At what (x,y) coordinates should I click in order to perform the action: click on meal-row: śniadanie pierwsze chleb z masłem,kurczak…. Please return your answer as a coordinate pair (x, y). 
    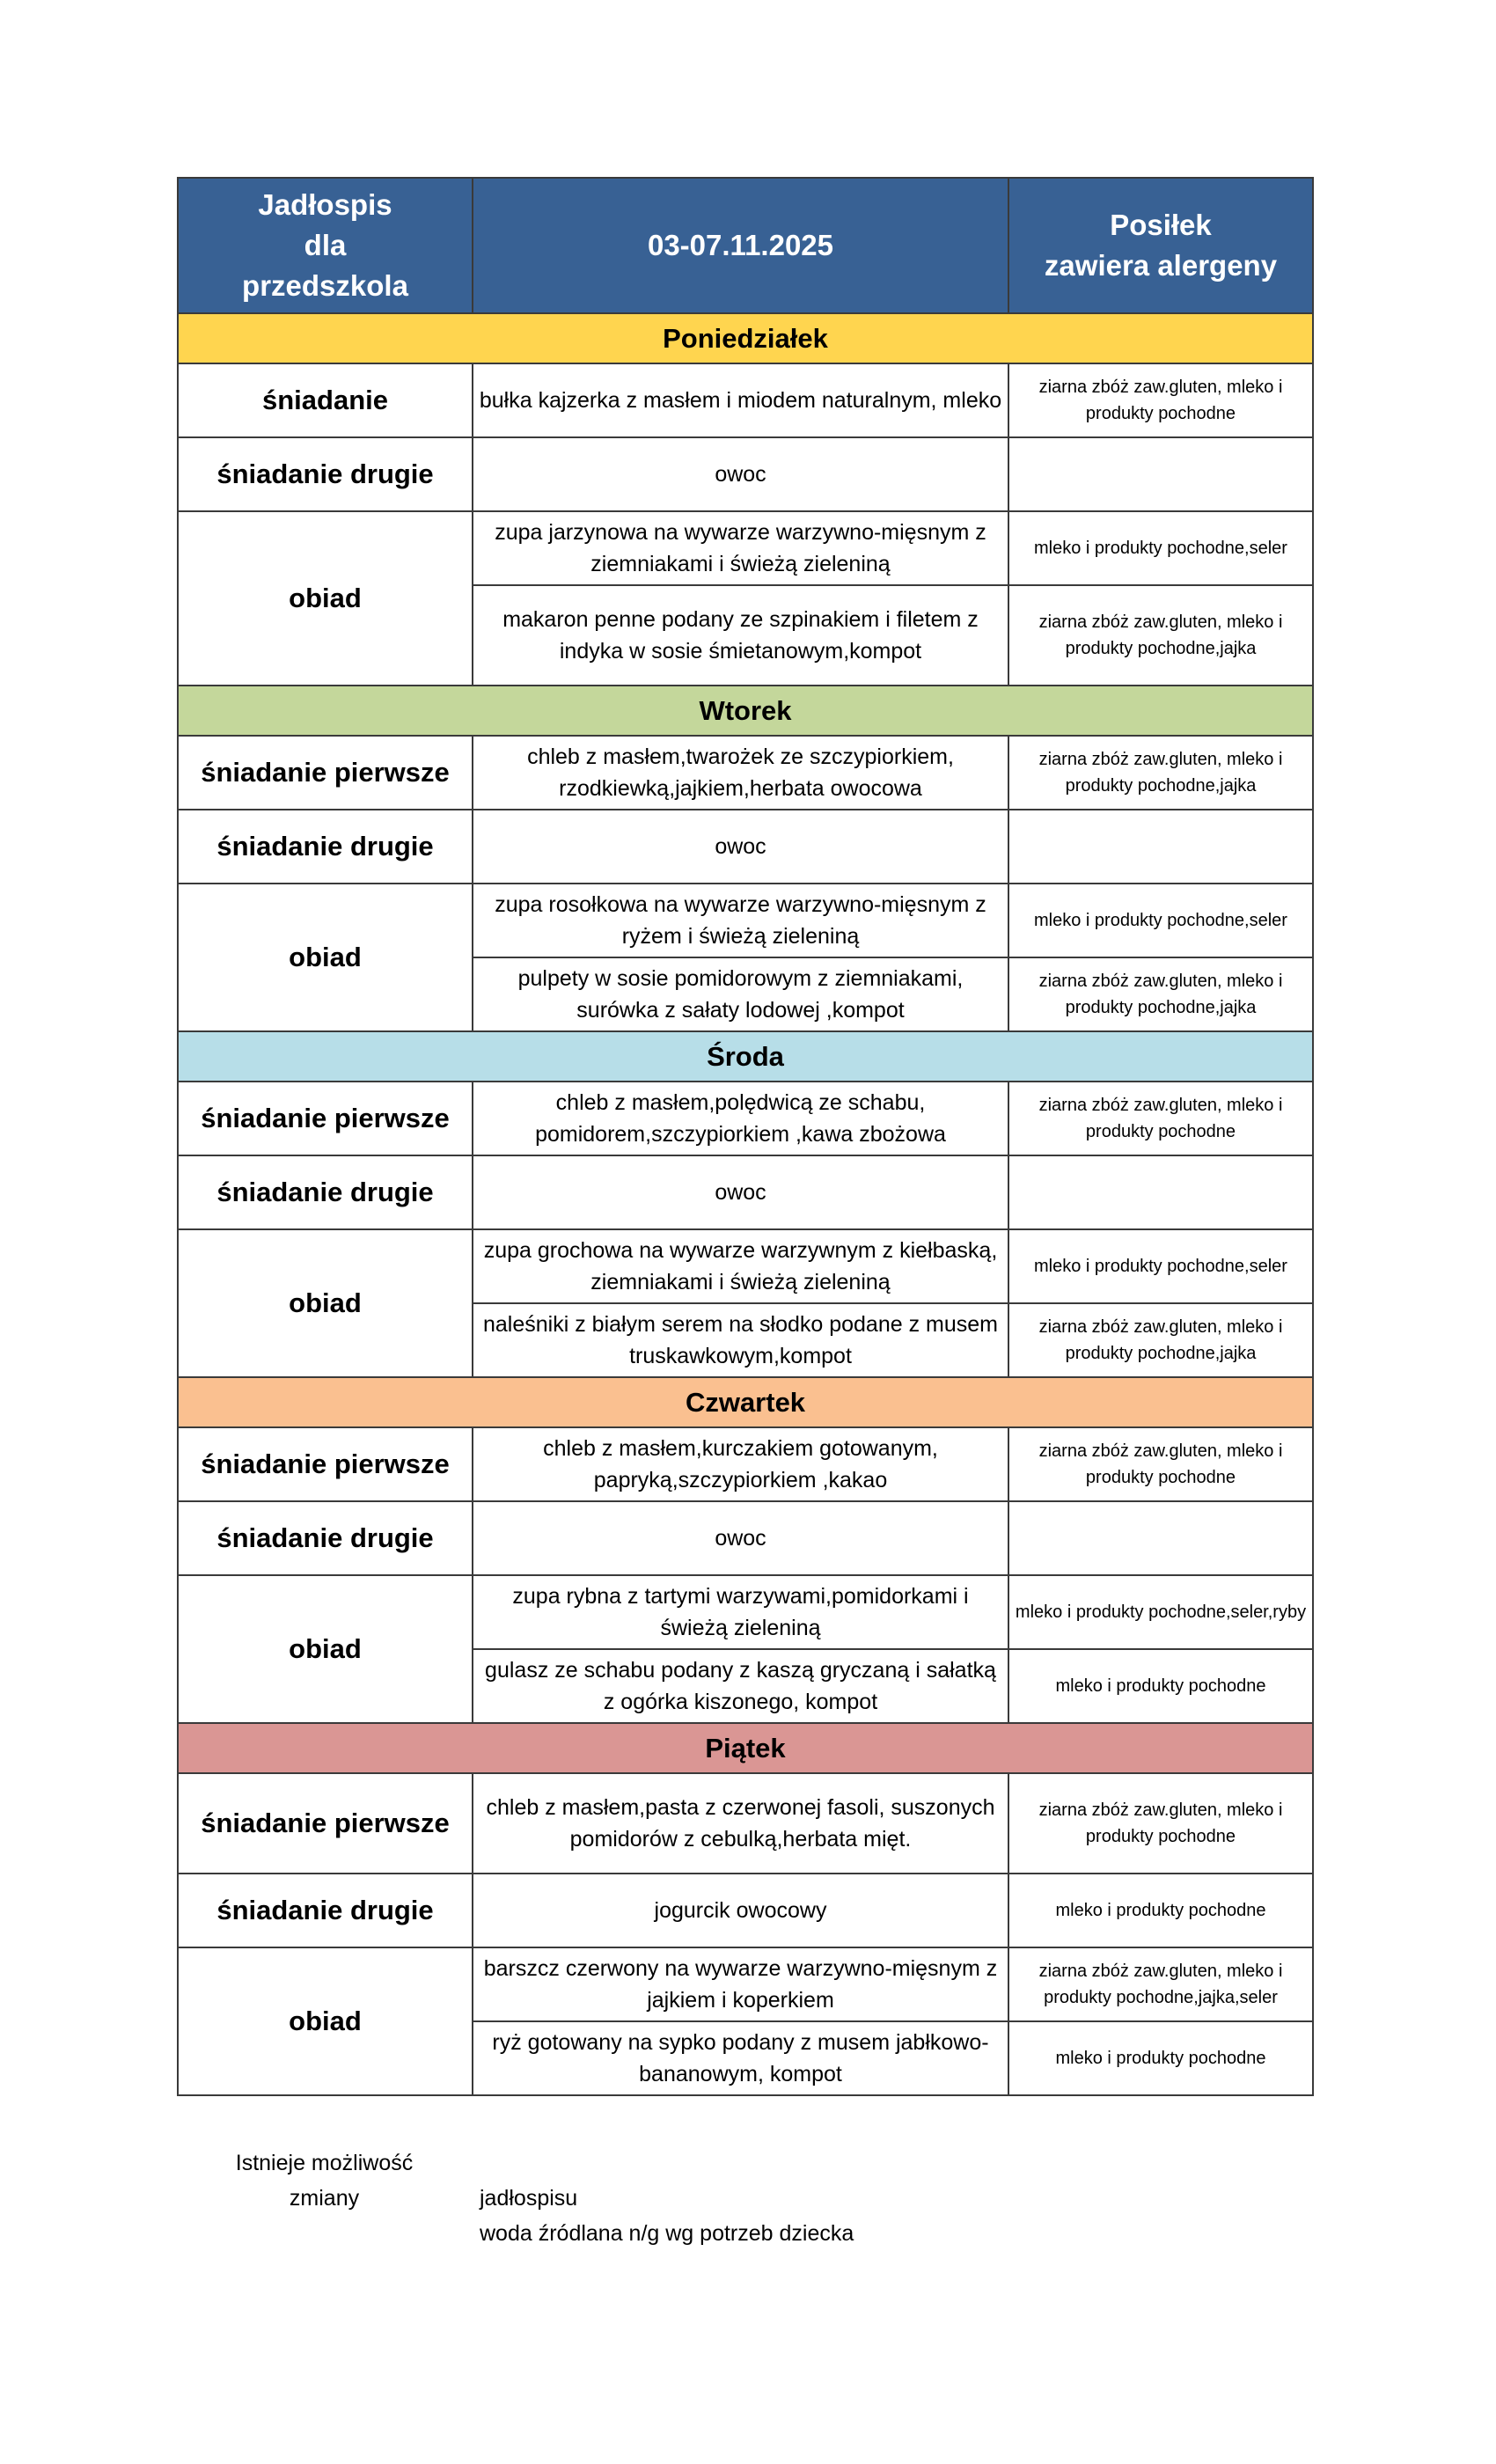
    Looking at the image, I should click on (746, 1464).